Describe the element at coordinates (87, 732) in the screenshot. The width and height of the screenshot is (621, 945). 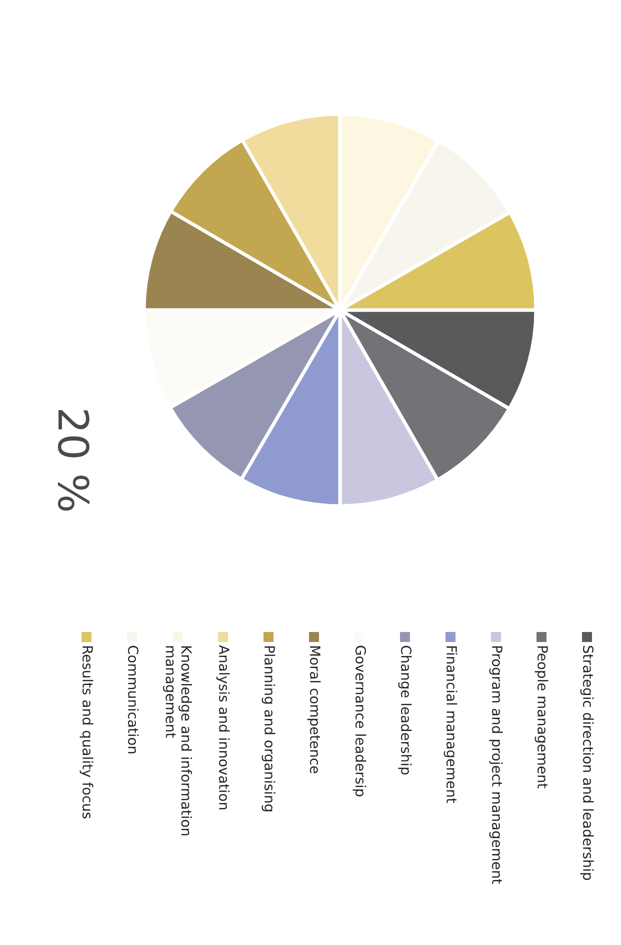
I see `legend-label: Results and quality focus` at that location.